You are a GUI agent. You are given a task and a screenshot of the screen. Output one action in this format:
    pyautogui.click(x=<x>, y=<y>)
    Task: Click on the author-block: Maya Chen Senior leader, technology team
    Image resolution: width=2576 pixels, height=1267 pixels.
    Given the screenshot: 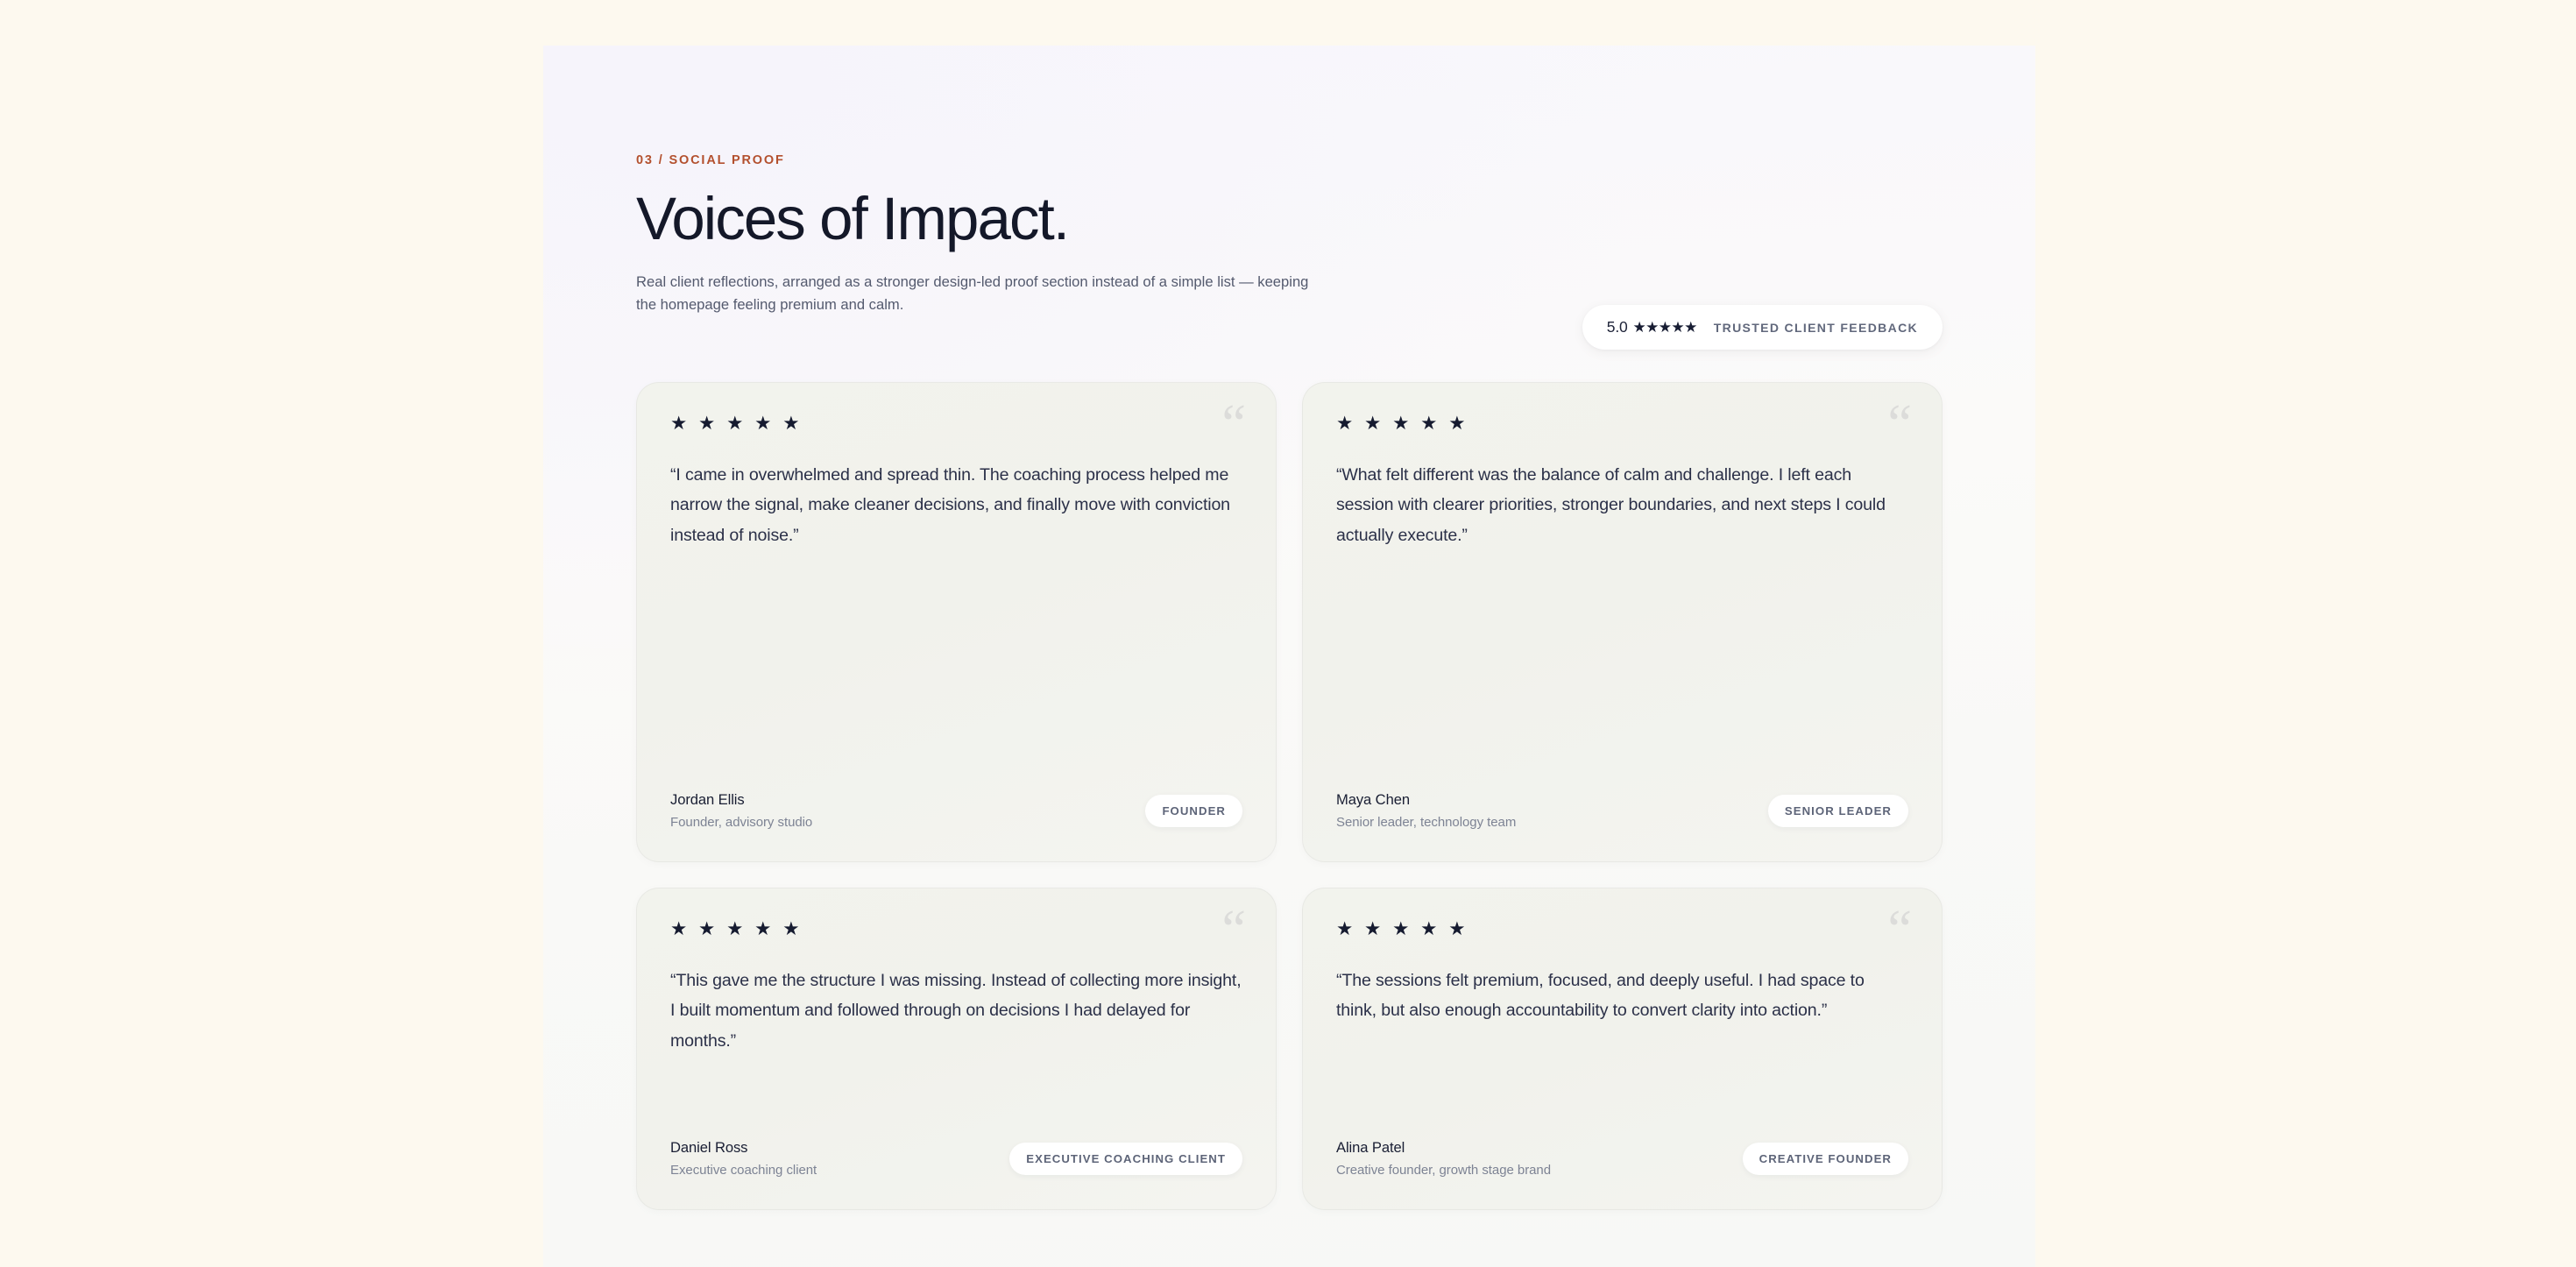 What is the action you would take?
    pyautogui.click(x=1426, y=811)
    